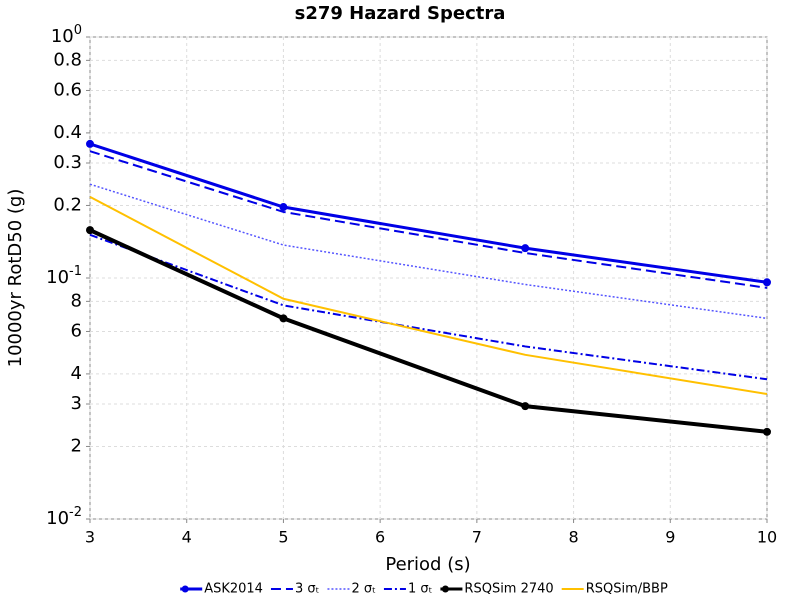 This screenshot has height=600, width=800. I want to click on y-tick-label: 10⁻², so click(64, 517).